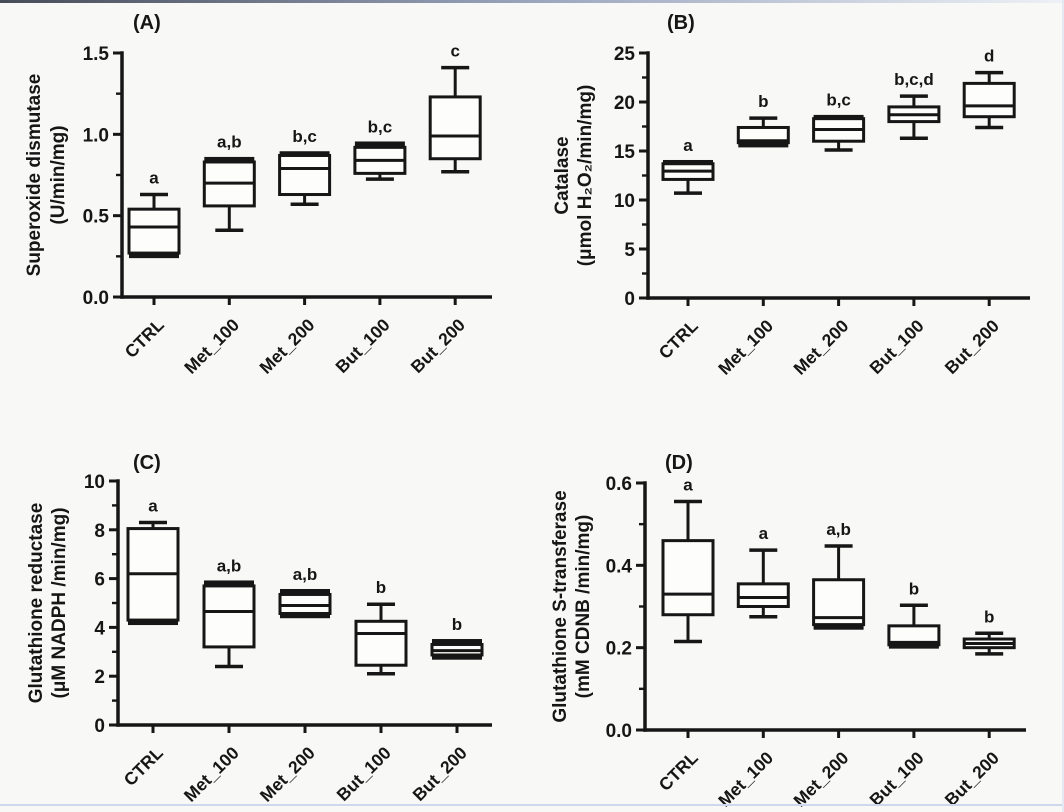  Describe the element at coordinates (624, 201) in the screenshot. I see `y-tick-label: 10` at that location.